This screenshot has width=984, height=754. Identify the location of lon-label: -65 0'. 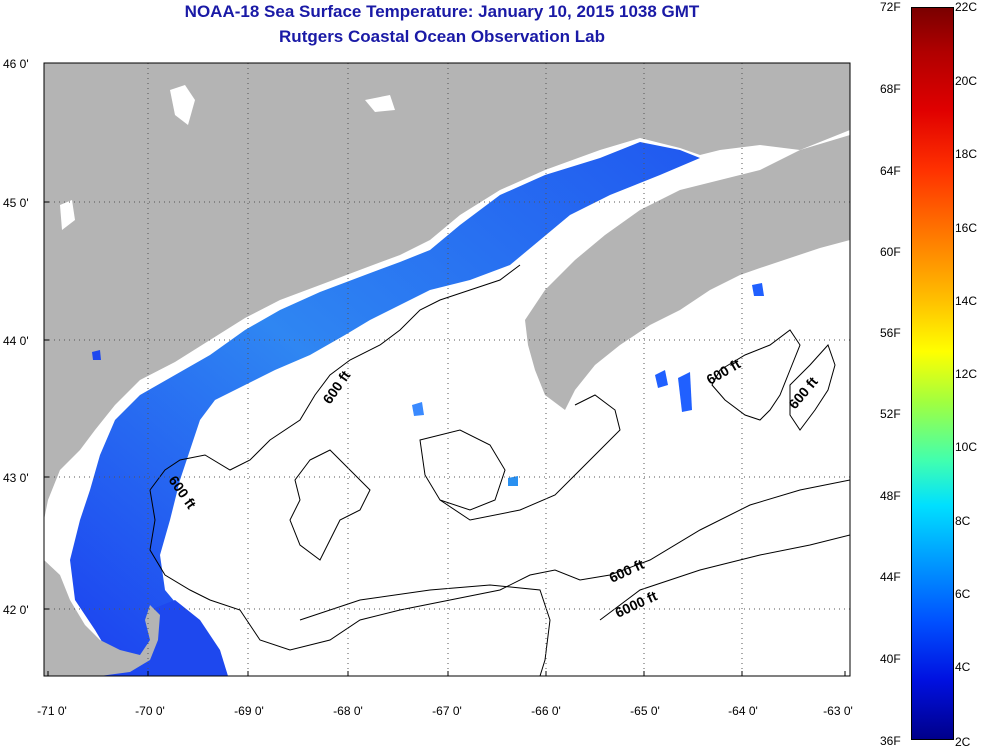
(645, 711).